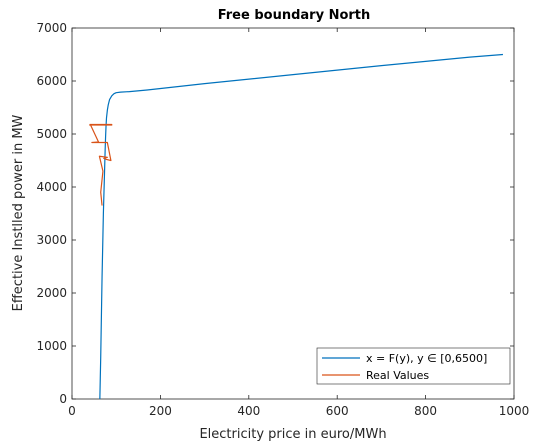 Image resolution: width=544 pixels, height=445 pixels. Describe the element at coordinates (51, 81) in the screenshot. I see `y-tick-label: 6000` at that location.